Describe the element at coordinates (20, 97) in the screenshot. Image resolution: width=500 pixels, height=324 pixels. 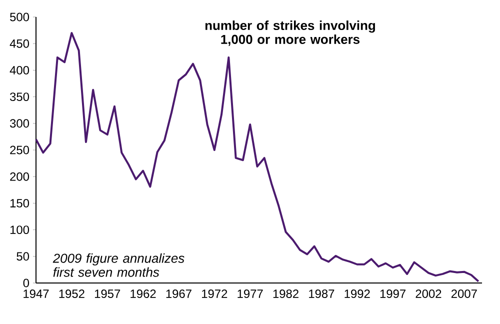
I see `y-tick-label: 350` at that location.